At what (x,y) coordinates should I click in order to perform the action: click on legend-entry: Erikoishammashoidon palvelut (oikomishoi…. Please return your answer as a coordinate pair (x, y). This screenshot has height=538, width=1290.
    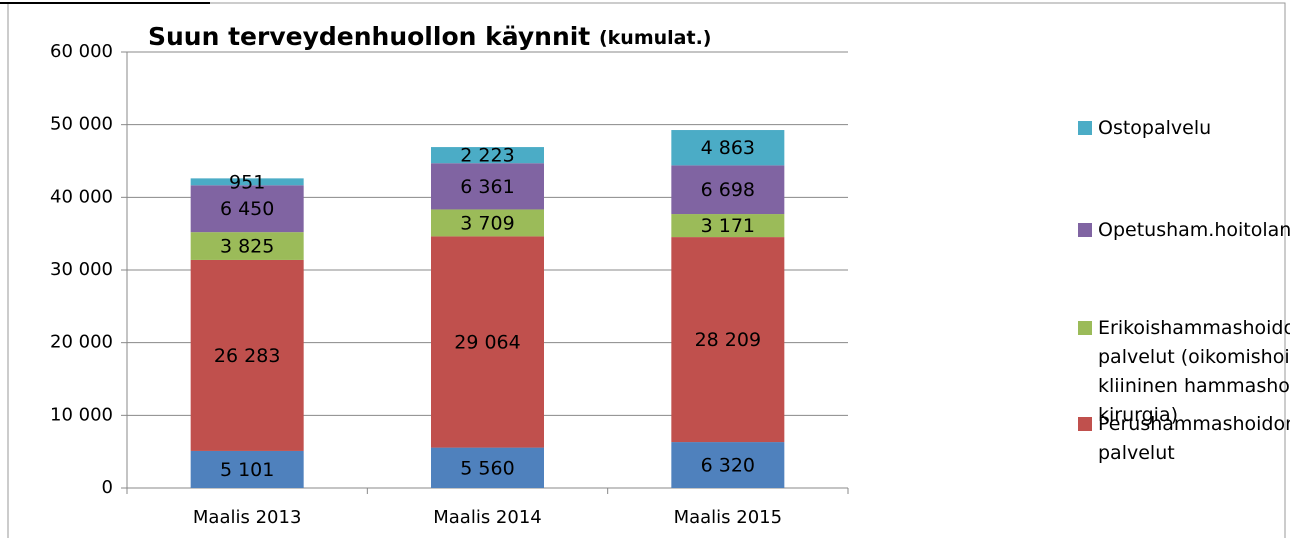
    Looking at the image, I should click on (1184, 372).